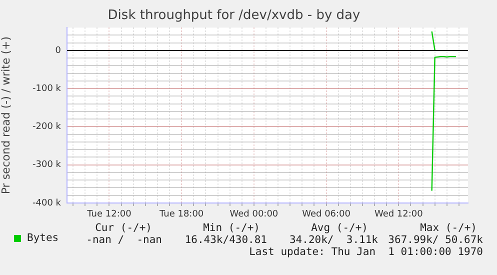 The image size is (497, 275). I want to click on y-tick-label: -200 k, so click(47, 127).